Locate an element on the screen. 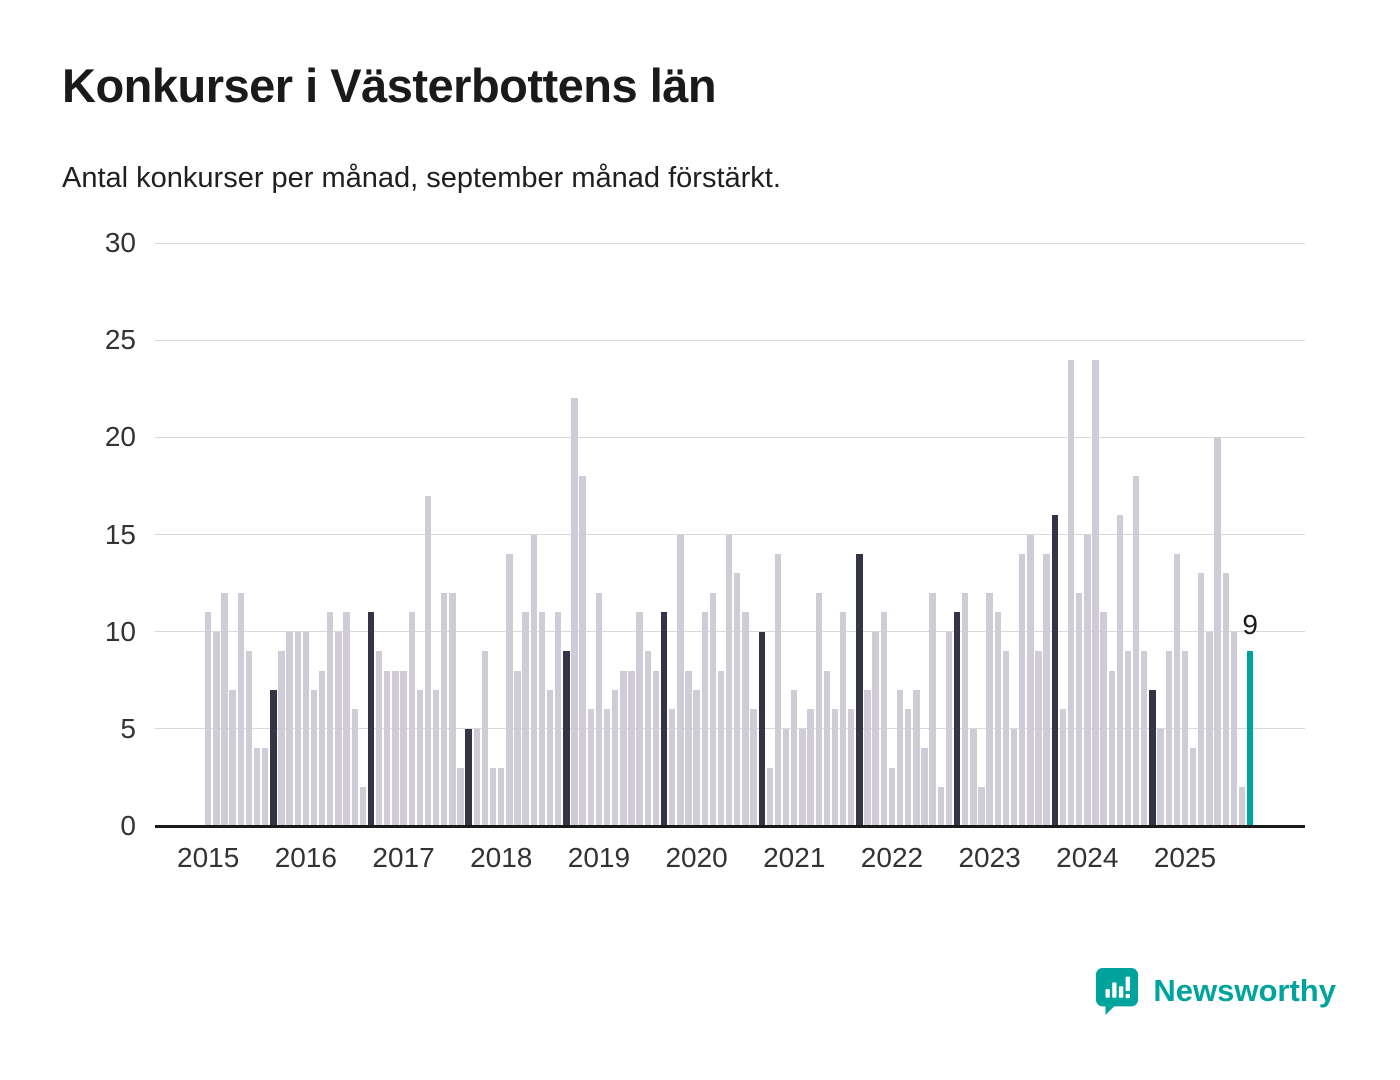  x-axis-tick-label: 2020 is located at coordinates (696, 857).